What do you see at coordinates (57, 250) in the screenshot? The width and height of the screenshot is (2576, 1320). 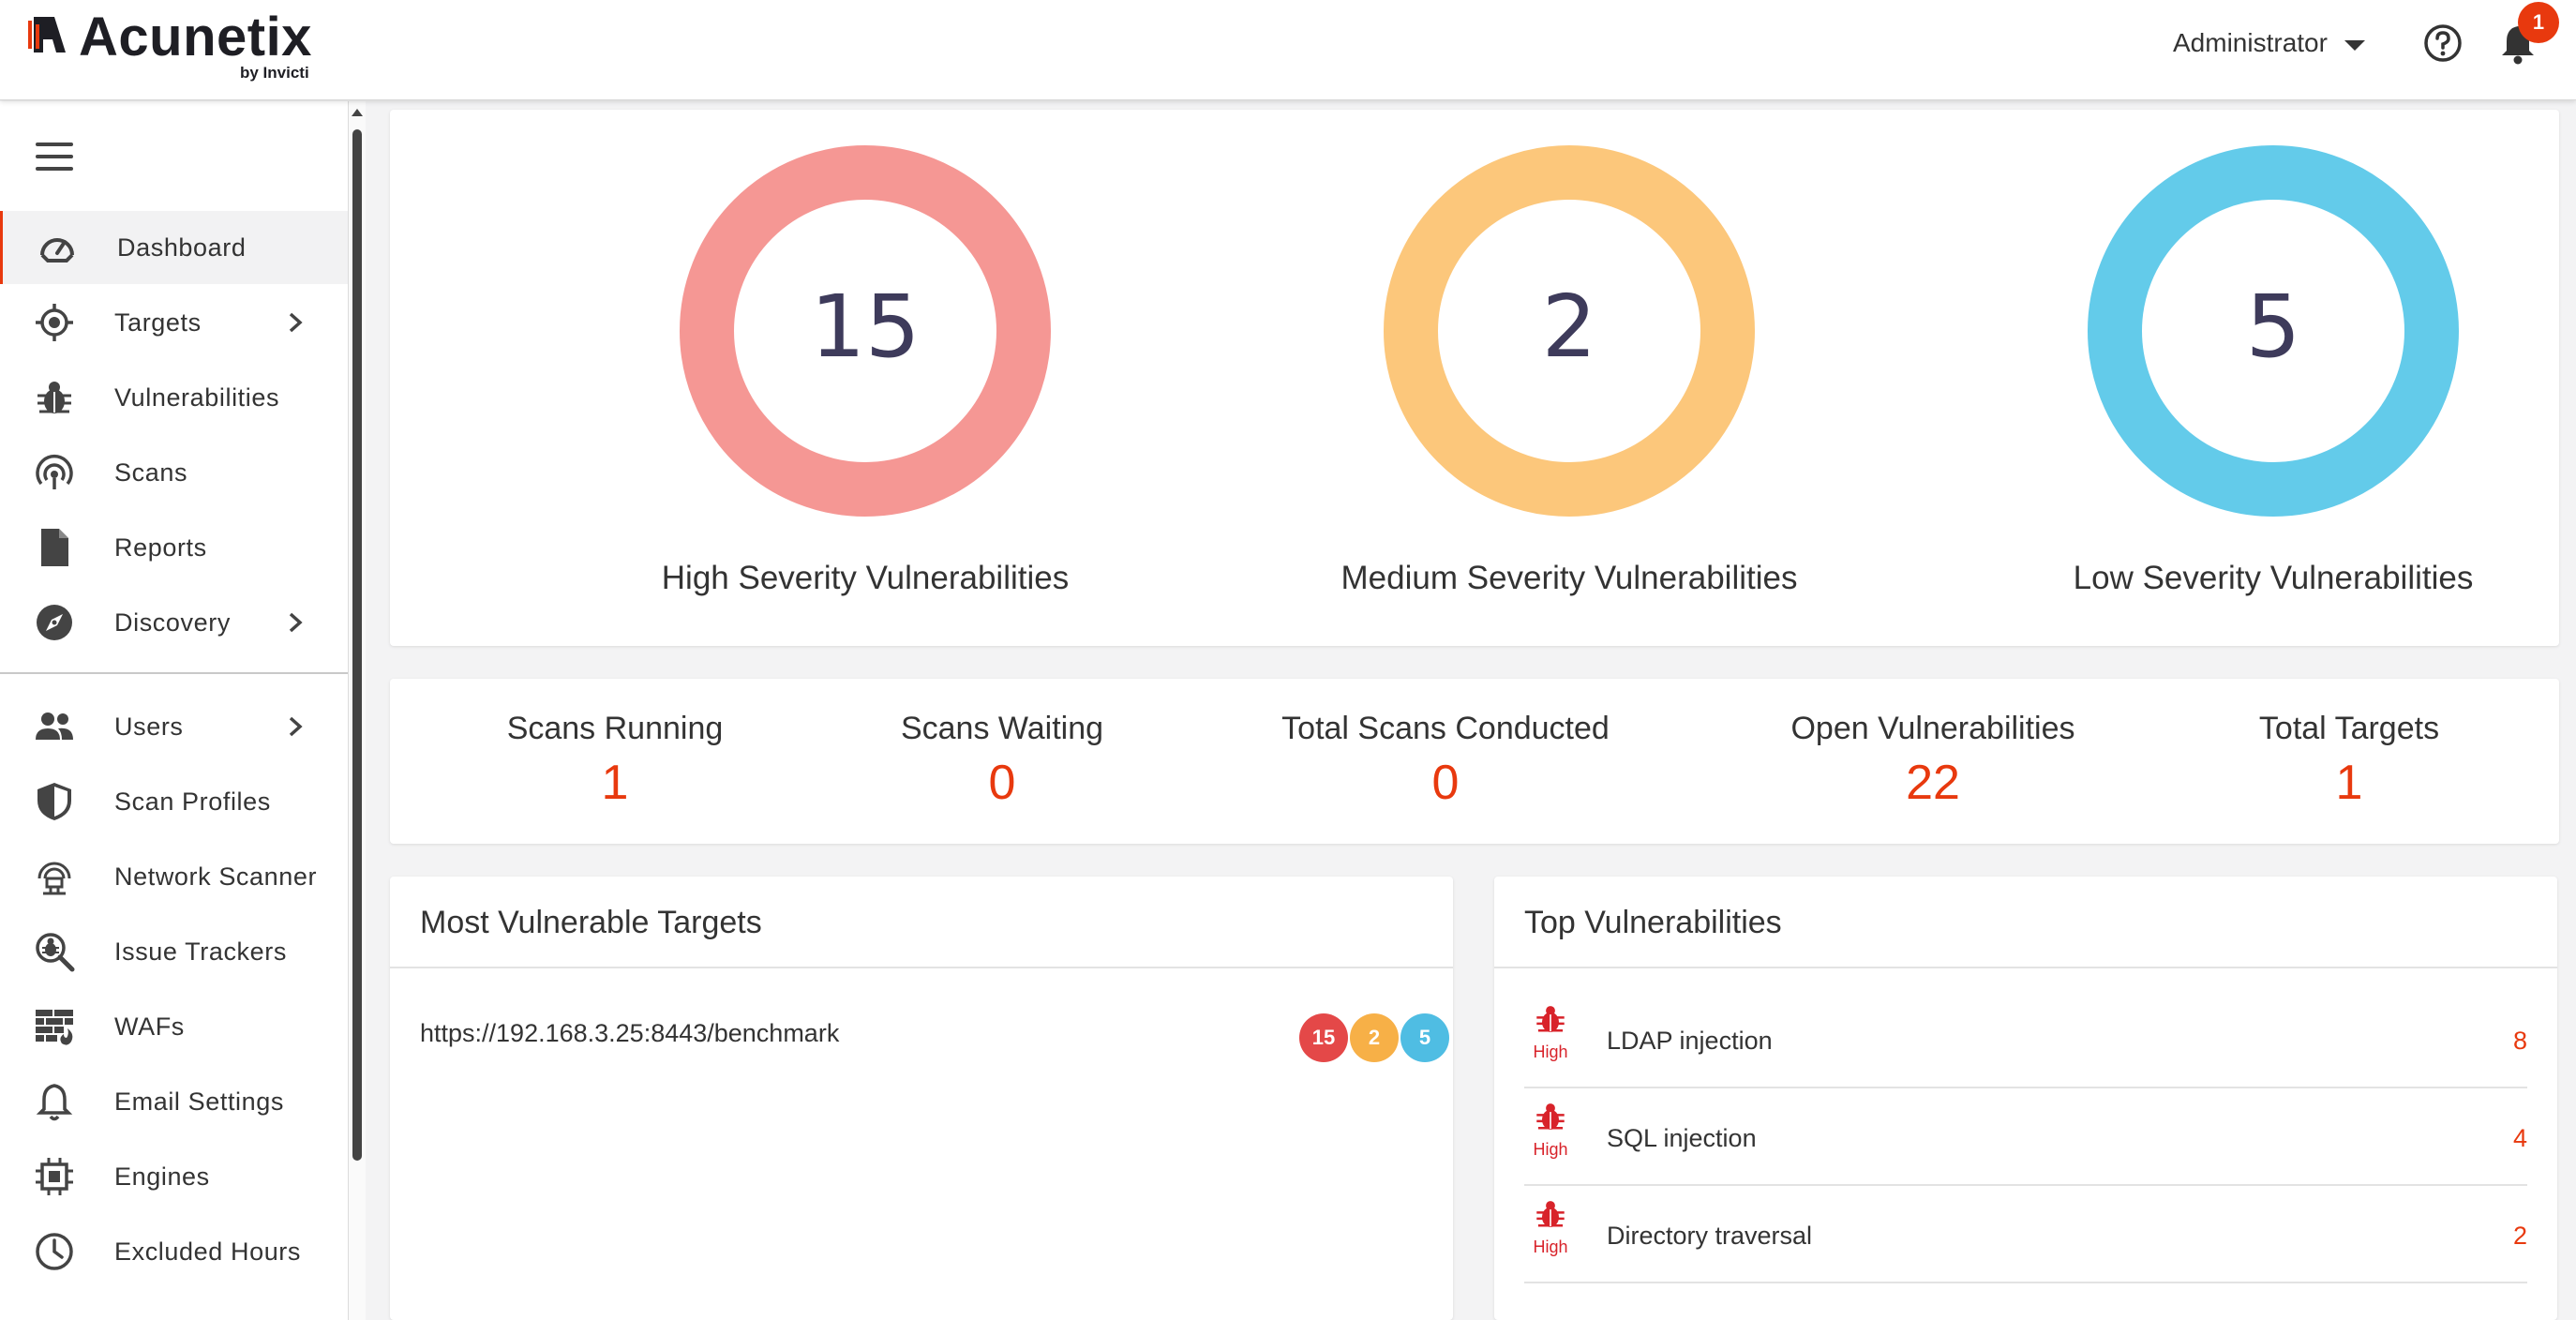 I see `speedometer-icon` at bounding box center [57, 250].